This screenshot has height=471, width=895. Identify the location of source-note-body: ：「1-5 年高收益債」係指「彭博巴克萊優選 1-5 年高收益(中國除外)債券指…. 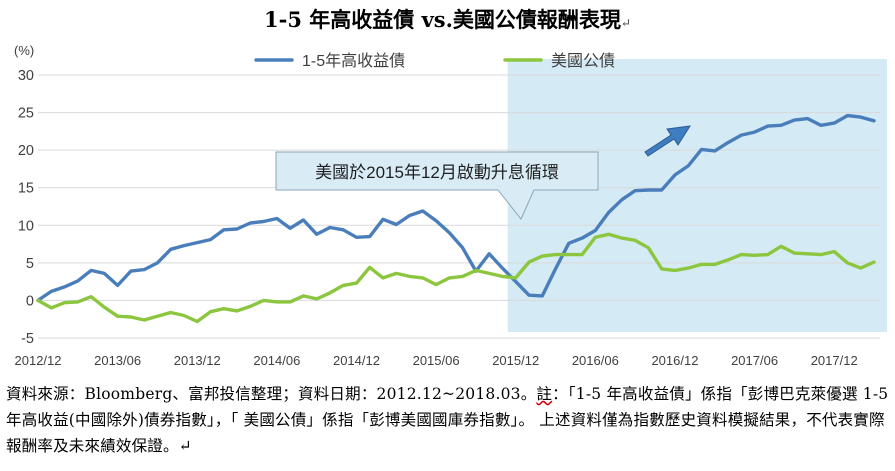
(447, 420).